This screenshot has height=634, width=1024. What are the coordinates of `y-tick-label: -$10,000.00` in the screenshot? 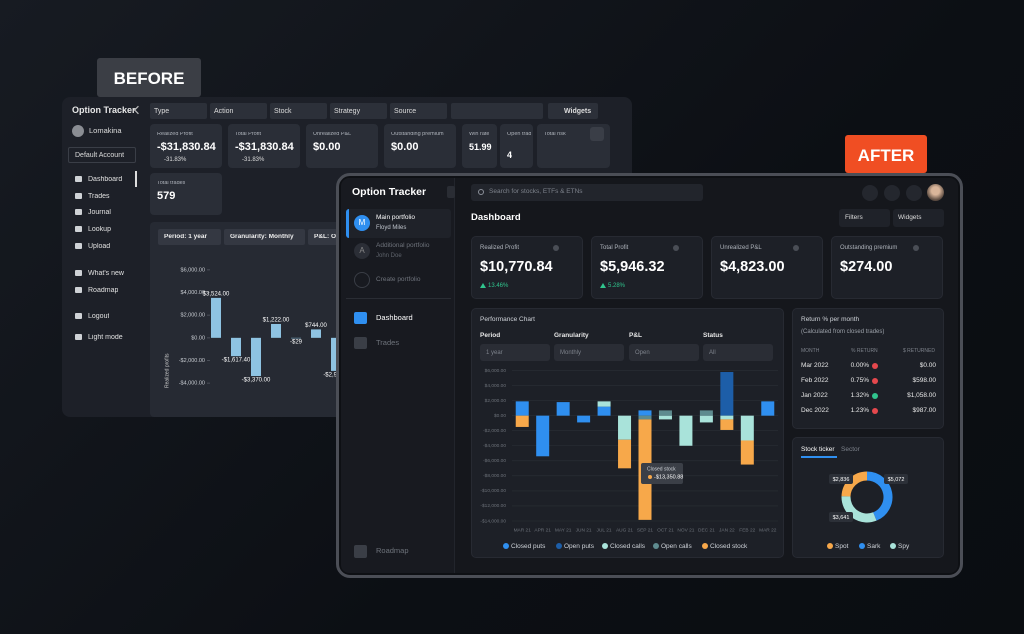 It's located at (493, 491).